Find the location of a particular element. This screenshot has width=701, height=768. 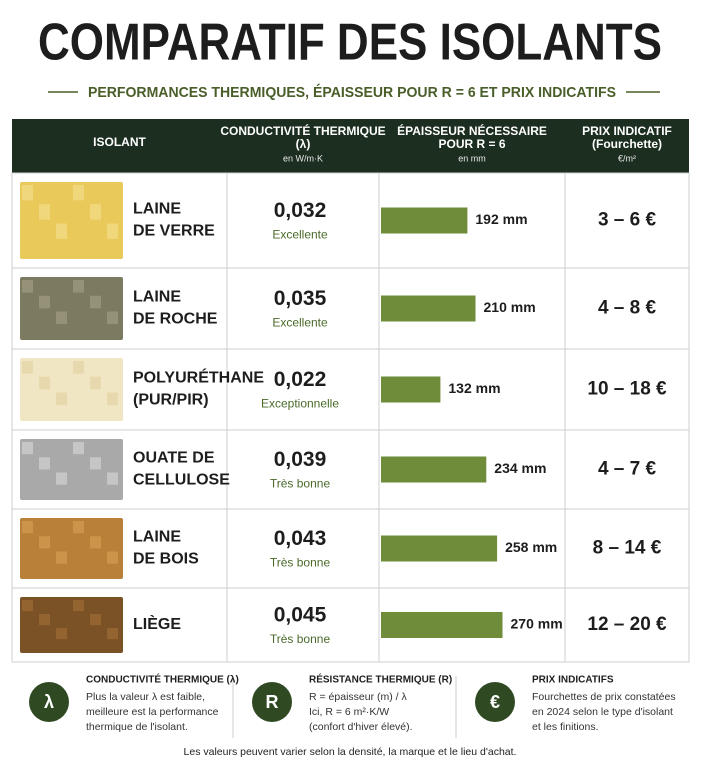

column-unit: en mm is located at coordinates (472, 158).